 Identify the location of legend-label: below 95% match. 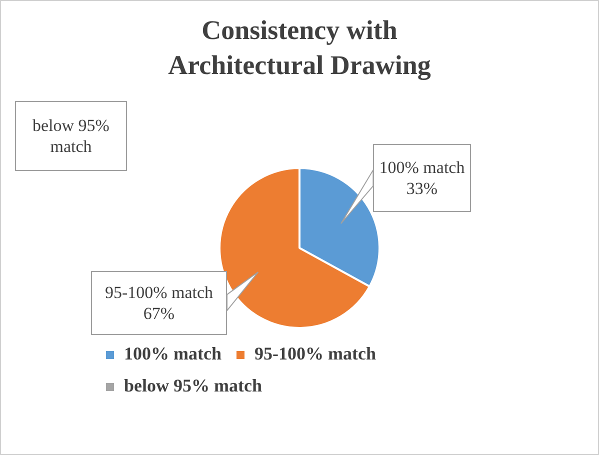
(193, 386).